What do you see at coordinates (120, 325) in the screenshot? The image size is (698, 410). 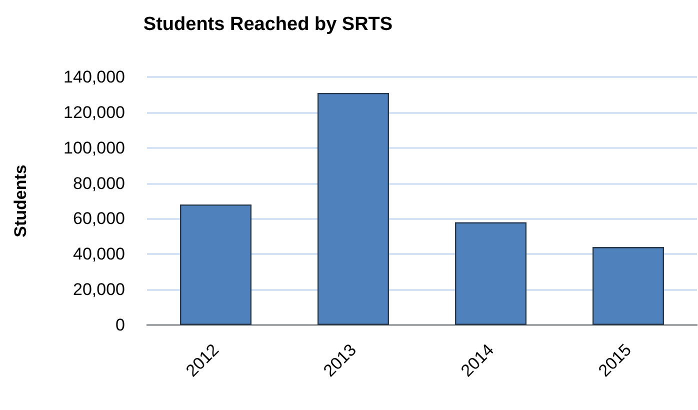 I see `y-tick-label: 0` at bounding box center [120, 325].